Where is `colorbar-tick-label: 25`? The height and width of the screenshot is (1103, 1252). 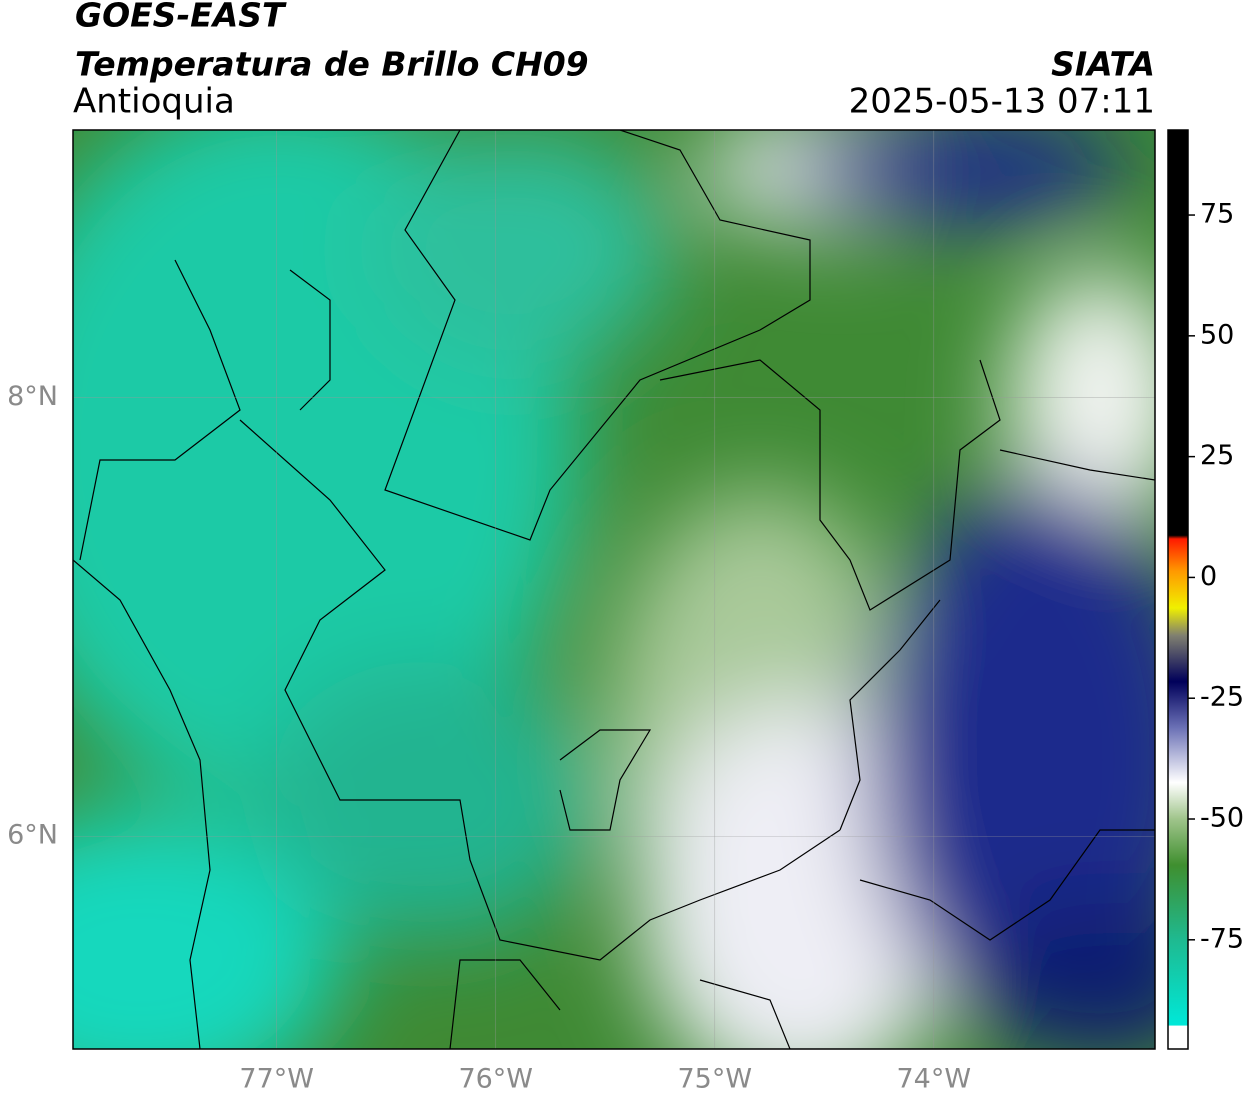
colorbar-tick-label: 25 is located at coordinates (1217, 455).